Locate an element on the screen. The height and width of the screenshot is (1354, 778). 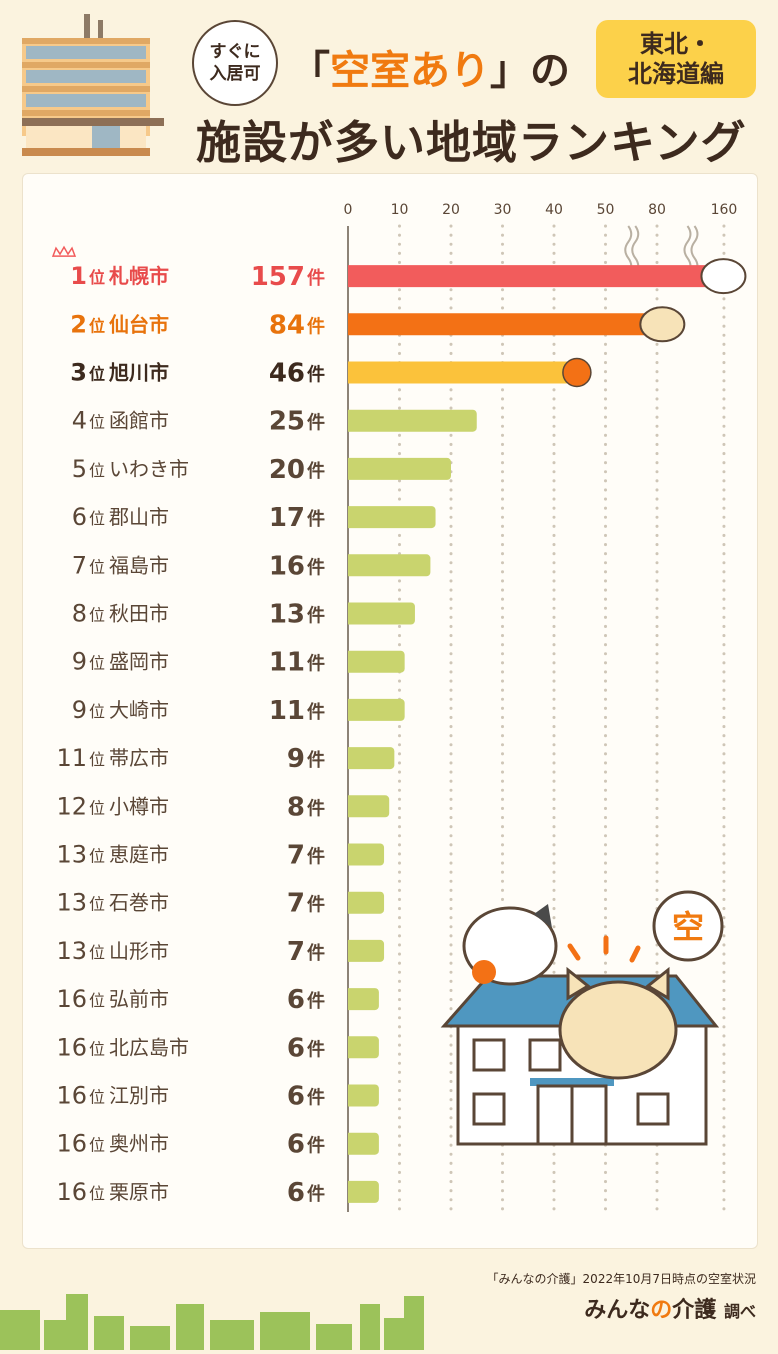
rank-number: 9 is located at coordinates (79, 662).